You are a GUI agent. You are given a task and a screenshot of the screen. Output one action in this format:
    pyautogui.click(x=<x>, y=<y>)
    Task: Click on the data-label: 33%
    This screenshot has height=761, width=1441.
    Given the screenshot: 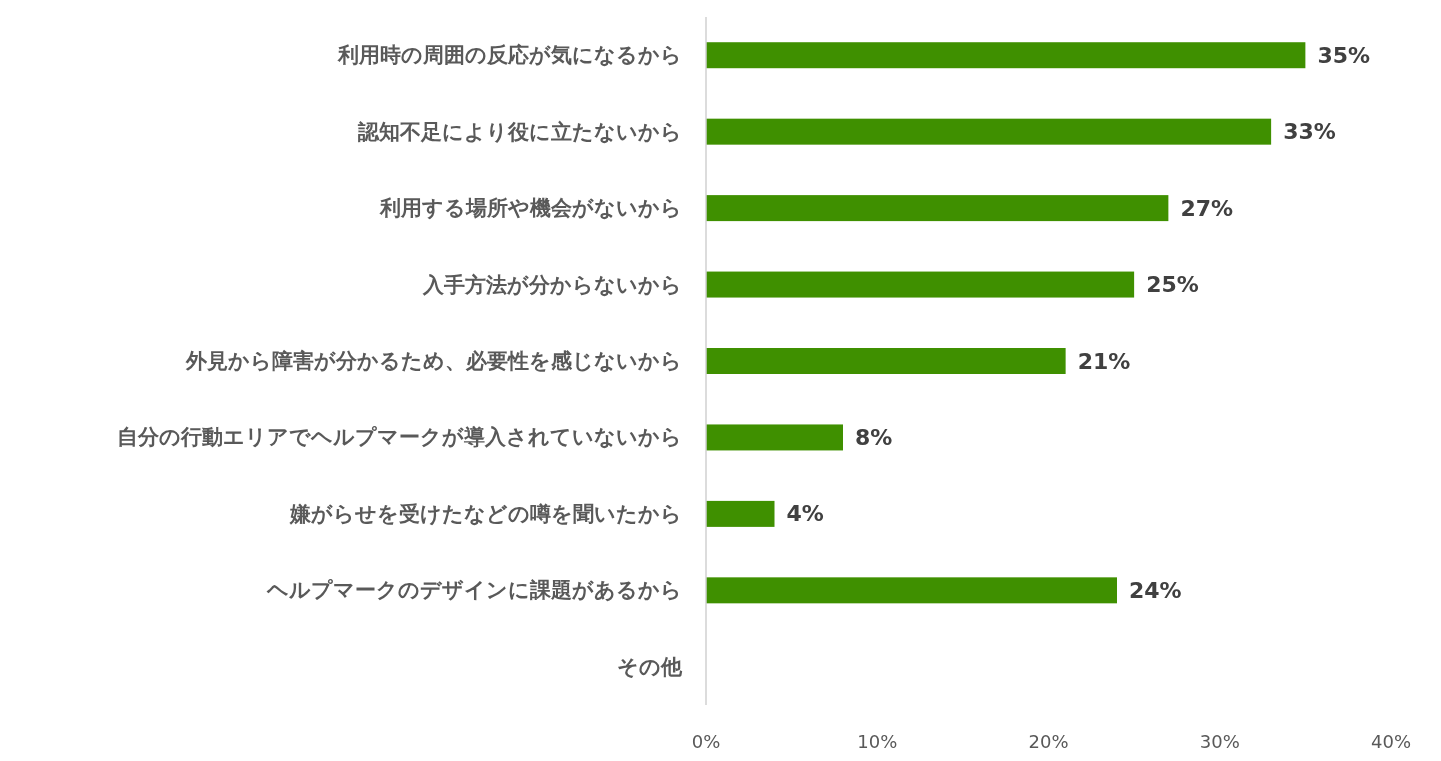 What is the action you would take?
    pyautogui.click(x=1309, y=132)
    